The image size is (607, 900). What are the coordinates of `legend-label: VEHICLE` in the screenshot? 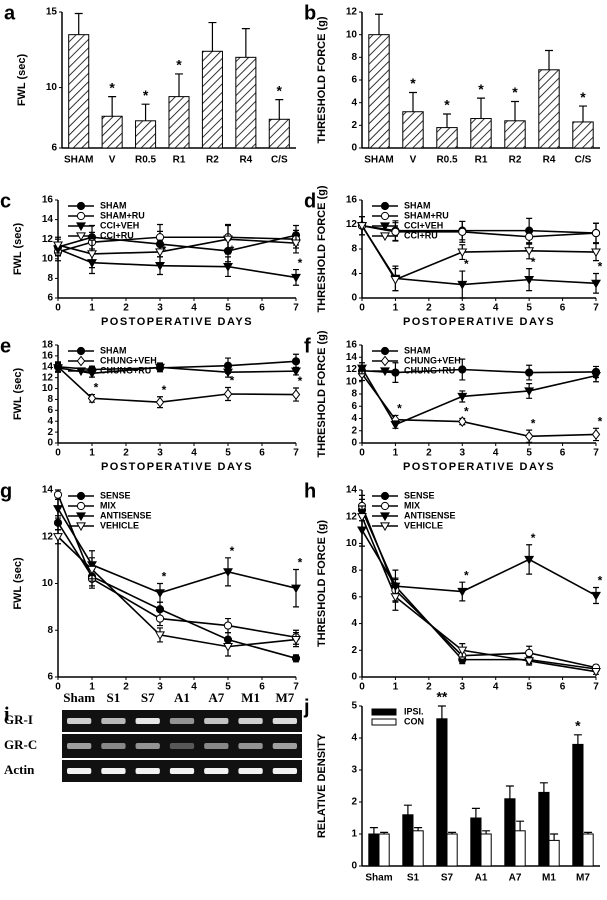 It's located at (423, 525).